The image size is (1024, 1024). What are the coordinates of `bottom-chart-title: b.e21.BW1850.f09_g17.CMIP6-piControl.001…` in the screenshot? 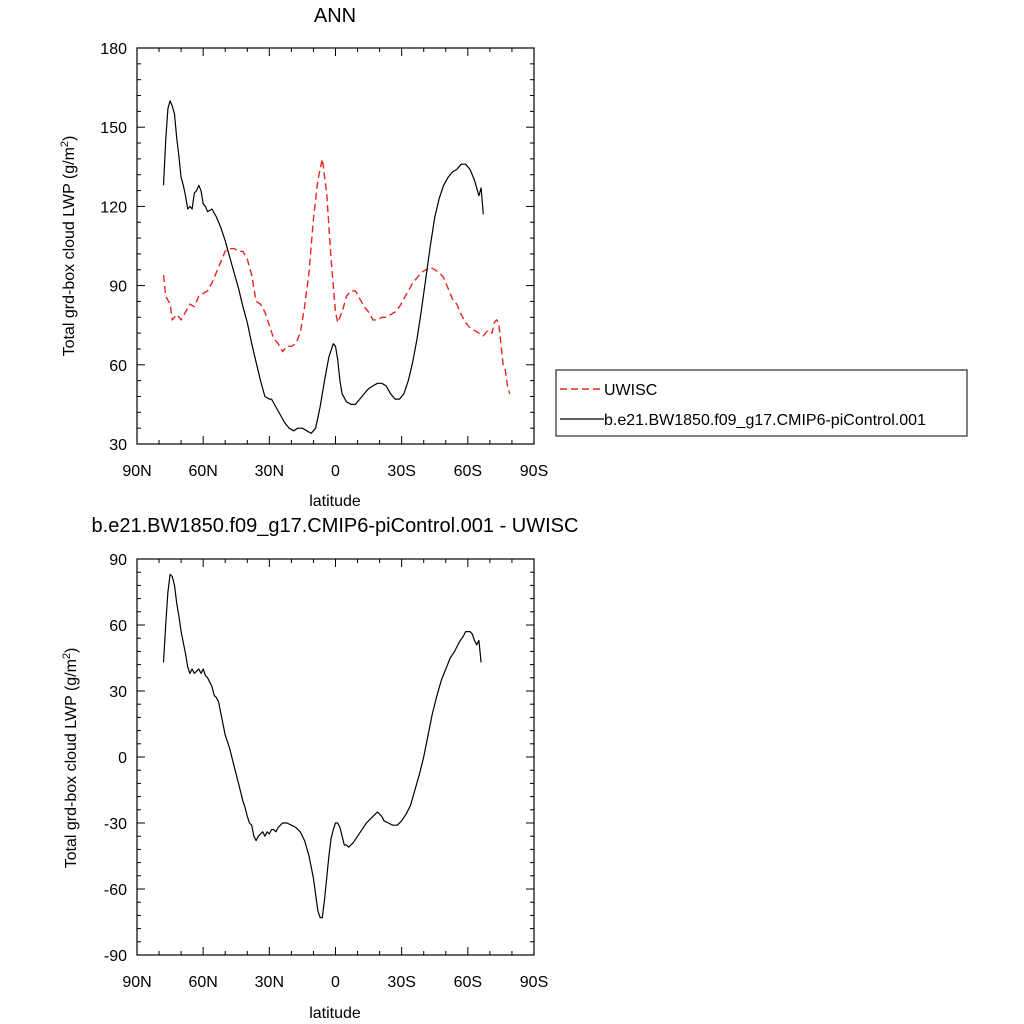 It's located at (335, 526).